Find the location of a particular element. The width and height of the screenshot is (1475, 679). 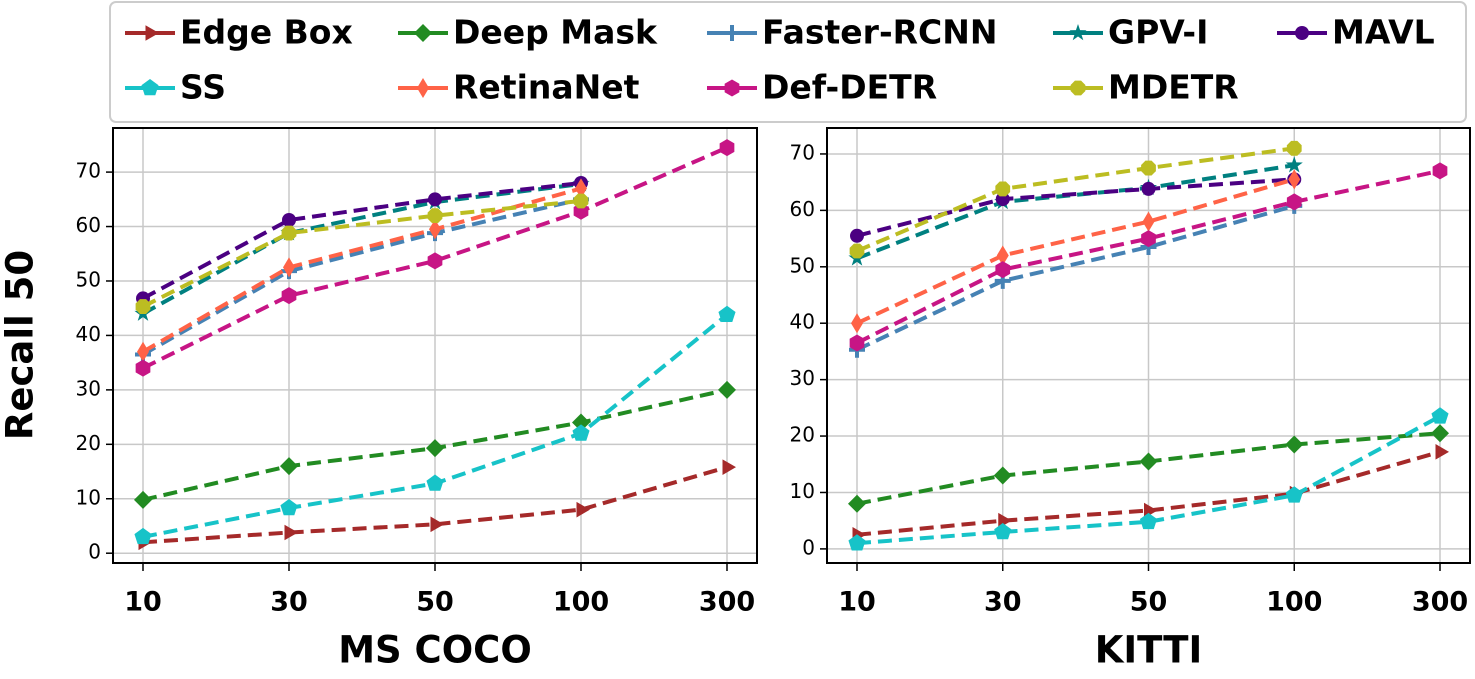

y-axis-label: Recall 50 is located at coordinates (21, 345).